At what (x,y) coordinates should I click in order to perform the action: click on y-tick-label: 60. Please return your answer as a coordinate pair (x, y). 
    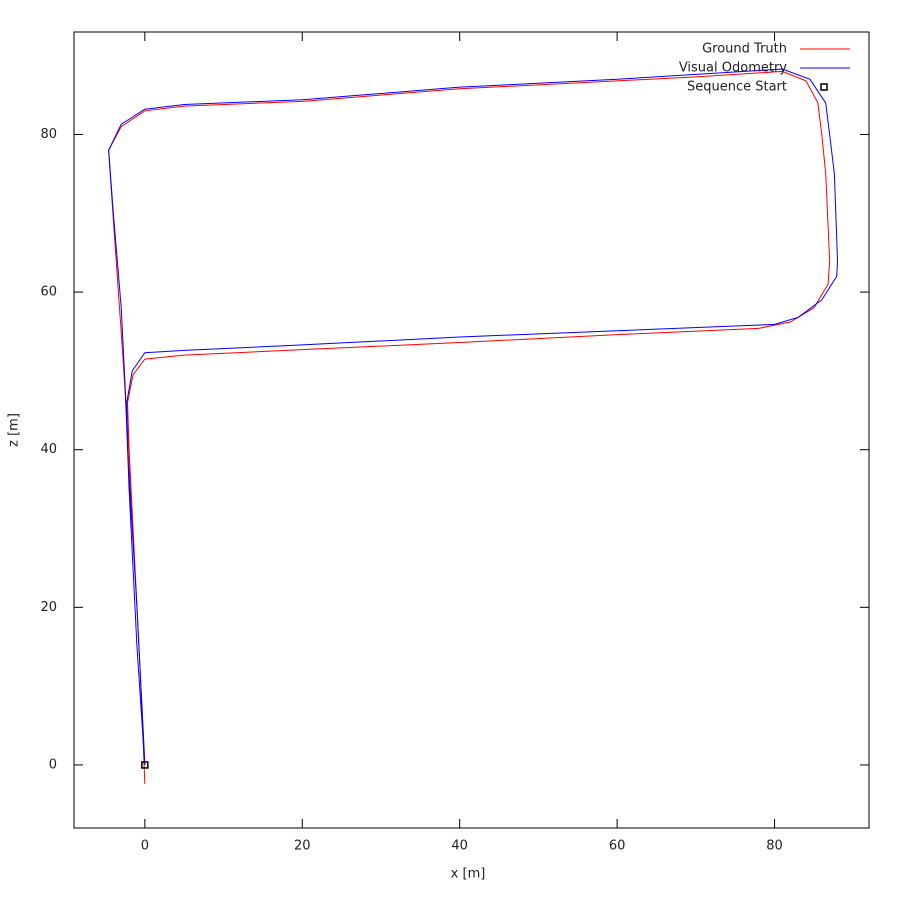
    Looking at the image, I should click on (48, 292).